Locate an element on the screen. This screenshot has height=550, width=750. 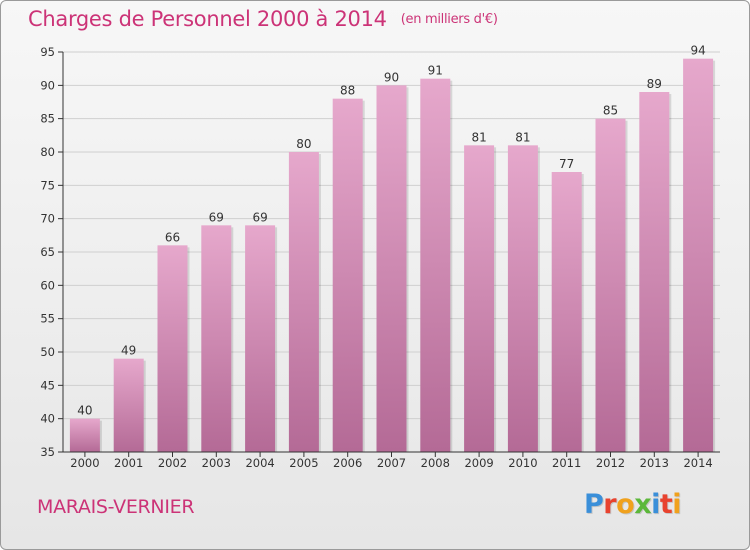
x-tick-label: 2008 is located at coordinates (435, 463).